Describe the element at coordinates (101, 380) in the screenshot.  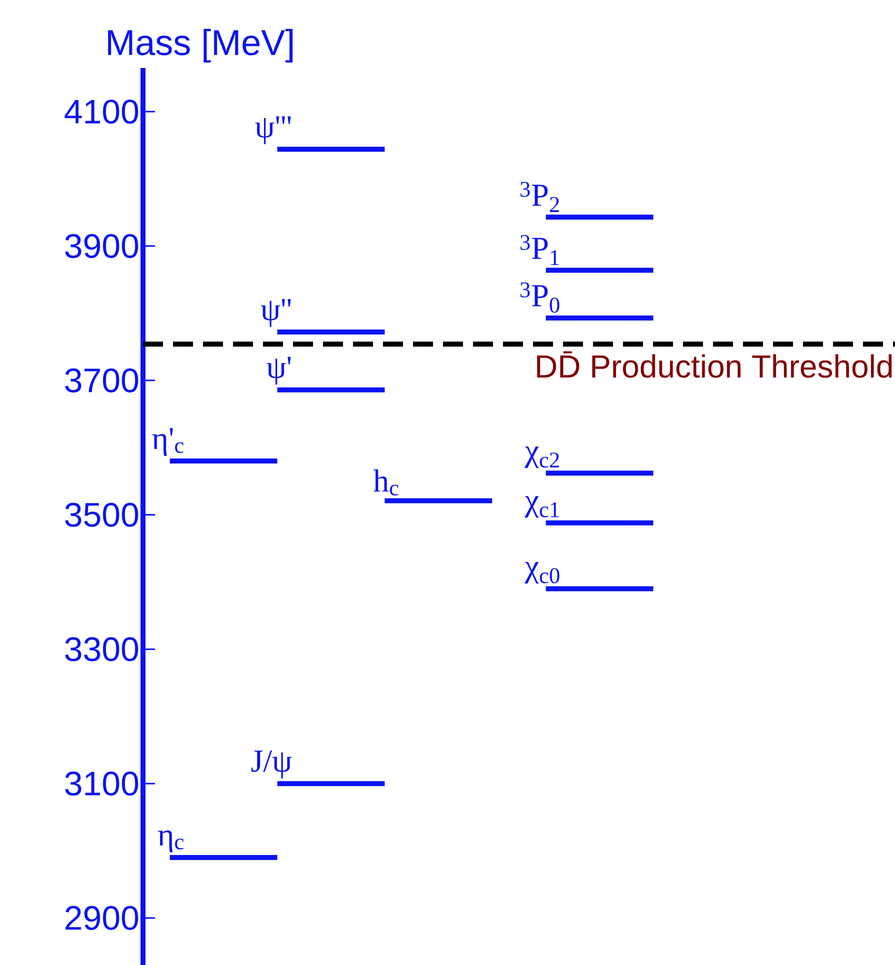
I see `y-tick-label: 3700` at that location.